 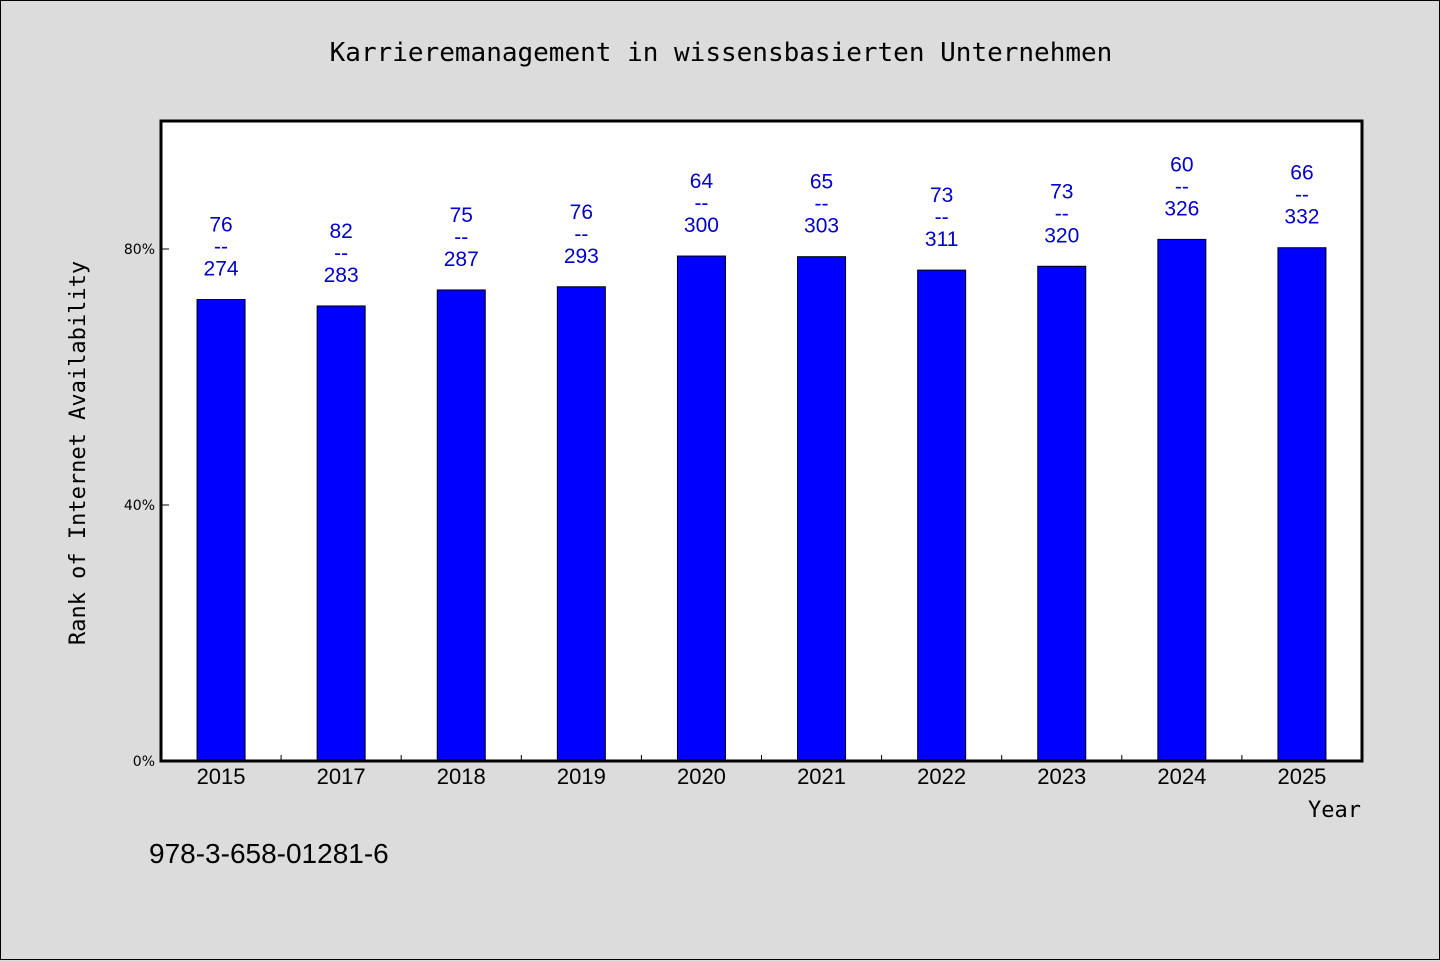 I want to click on data-label-2021-sep: --, so click(x=822, y=204).